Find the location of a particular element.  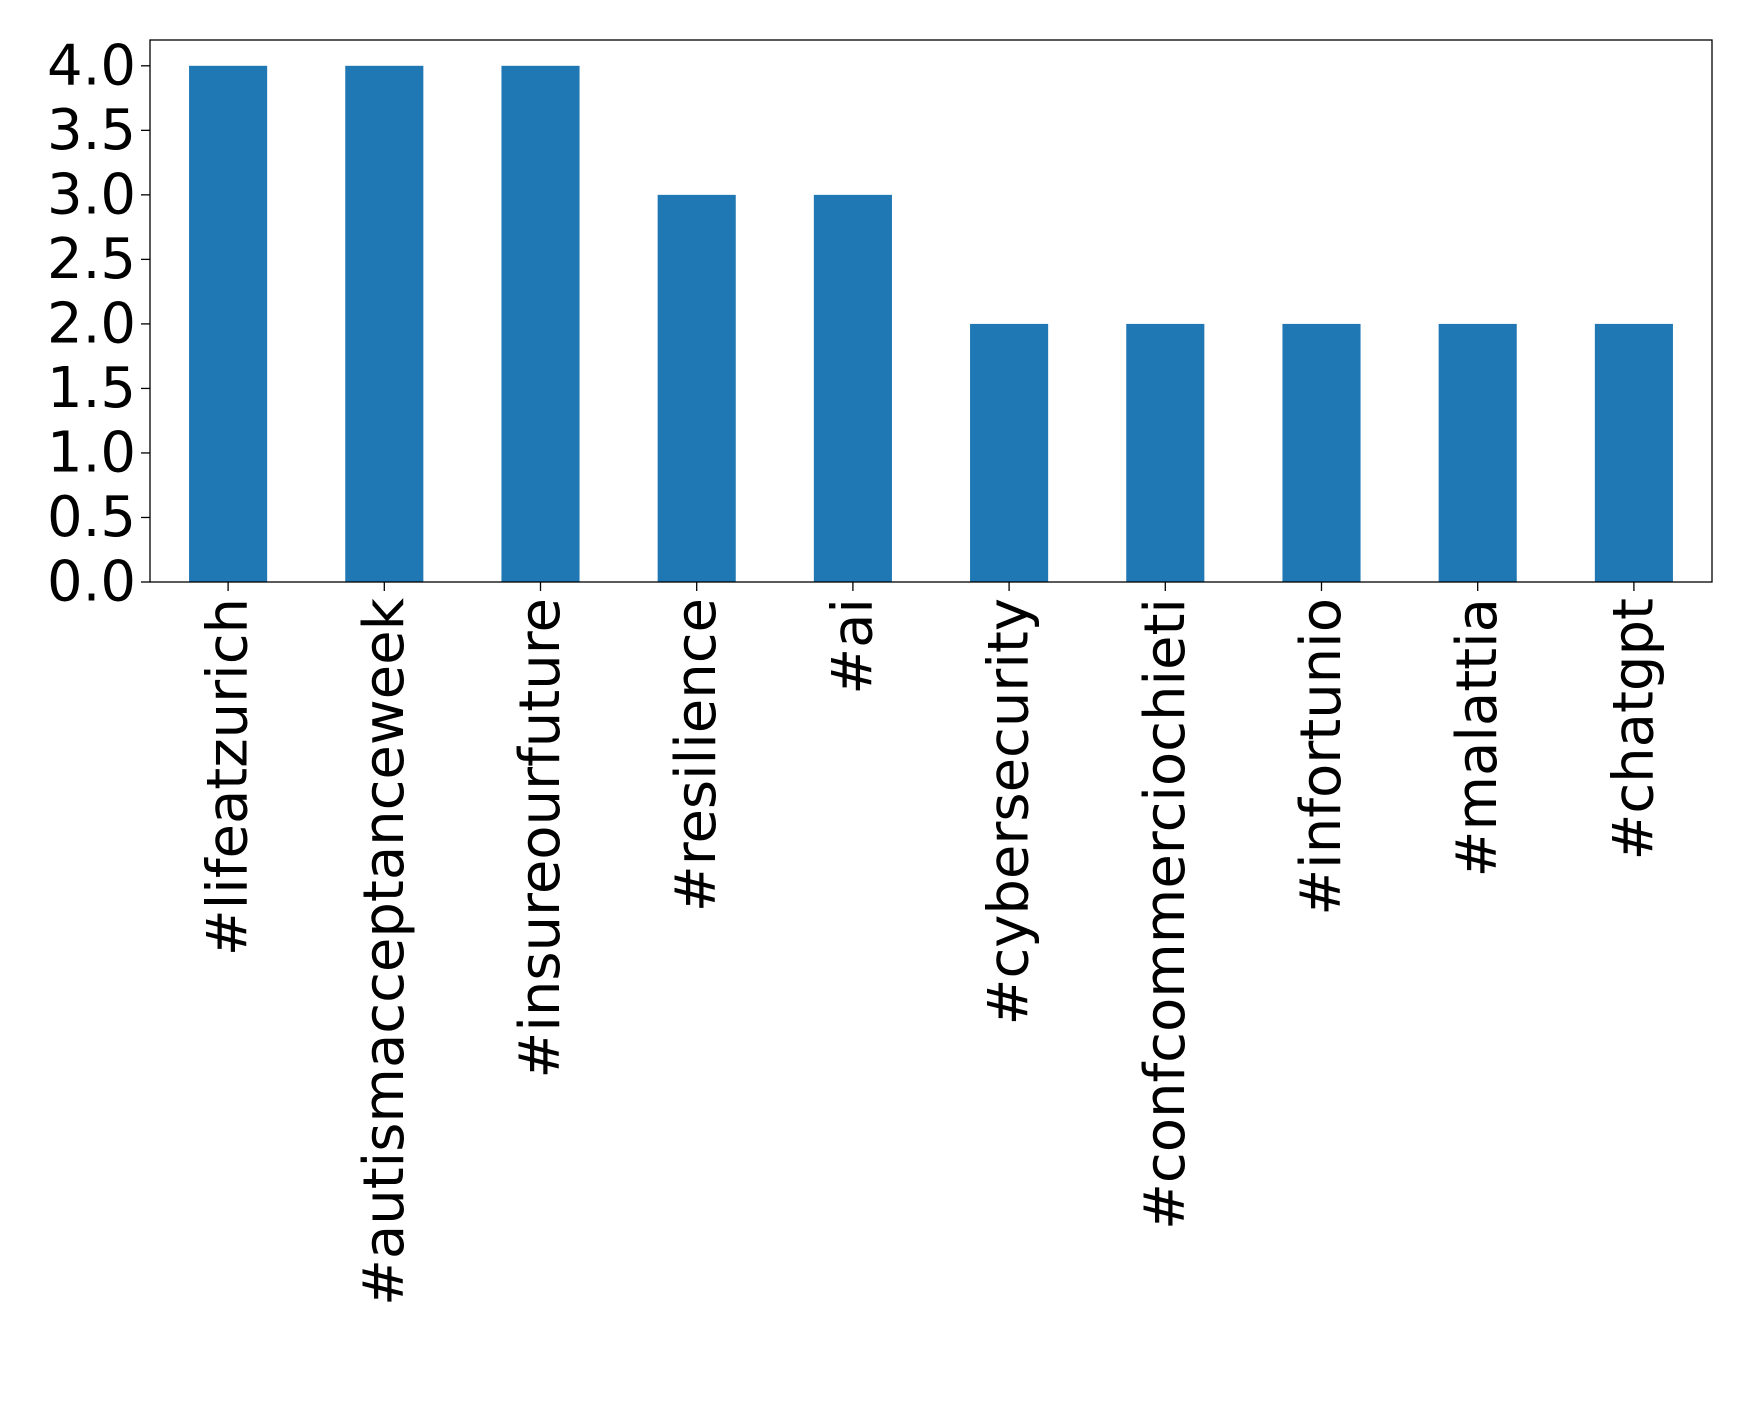

bar-infortunio is located at coordinates (1321, 452).